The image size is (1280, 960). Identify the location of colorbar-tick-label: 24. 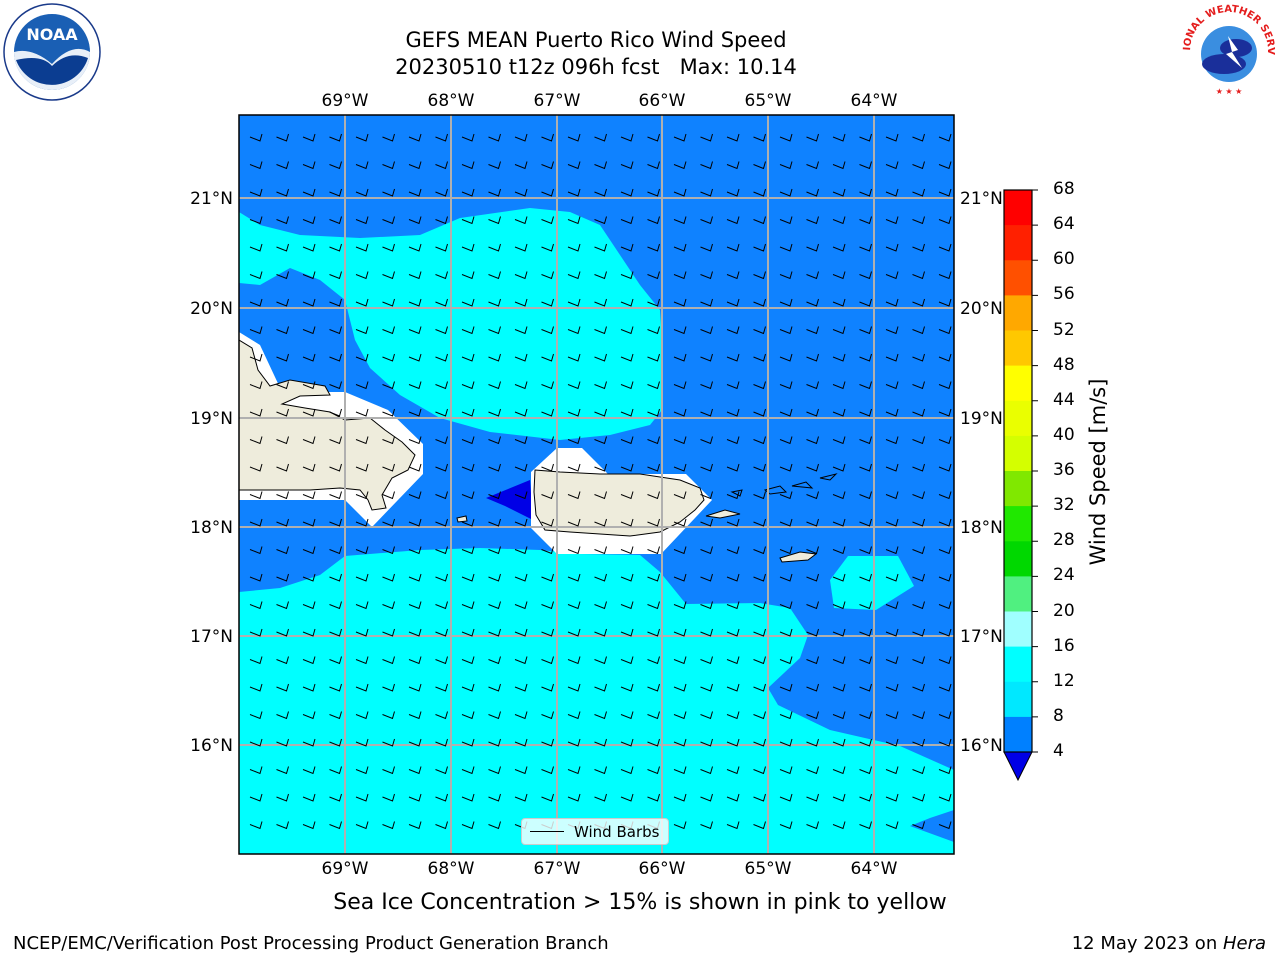
(1064, 575).